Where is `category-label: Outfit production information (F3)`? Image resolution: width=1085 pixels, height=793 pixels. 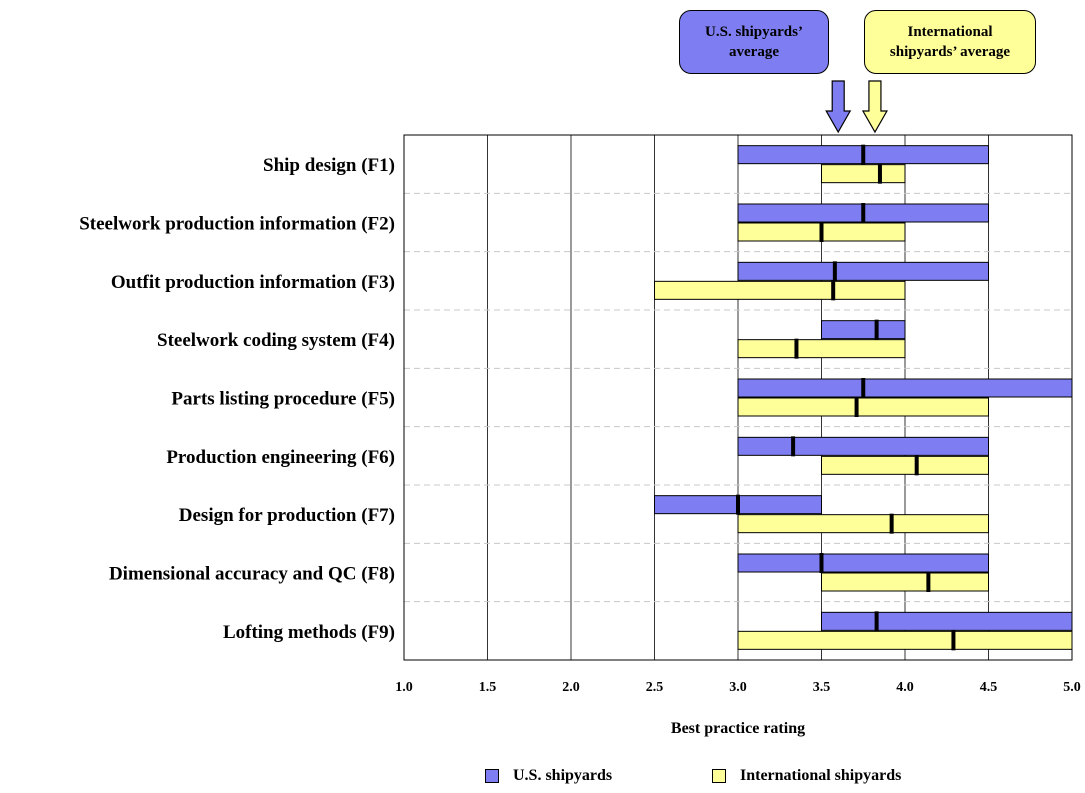 category-label: Outfit production information (F3) is located at coordinates (253, 282).